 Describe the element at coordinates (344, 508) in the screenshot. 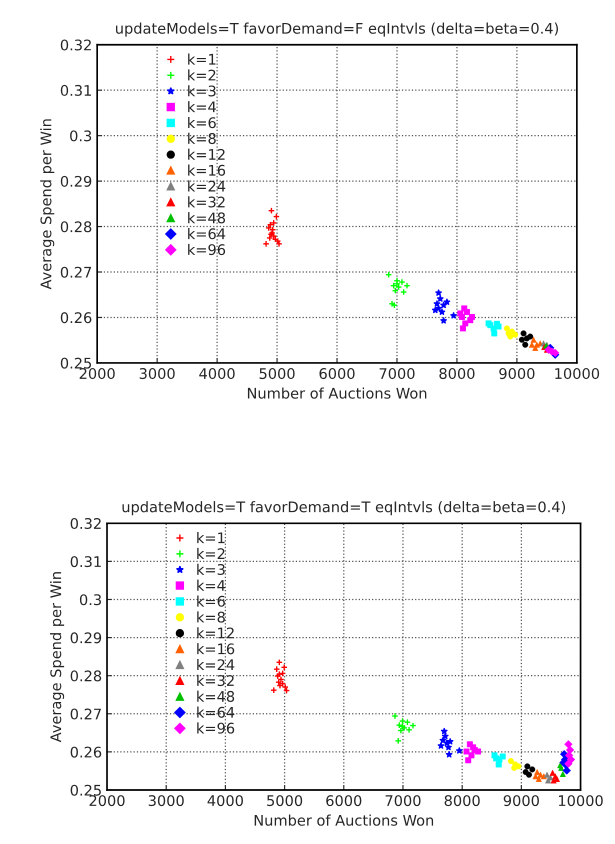

I see `chart-title: updateModels=T favorDemand=T eqIntvls (delta=beta=0.4)` at that location.